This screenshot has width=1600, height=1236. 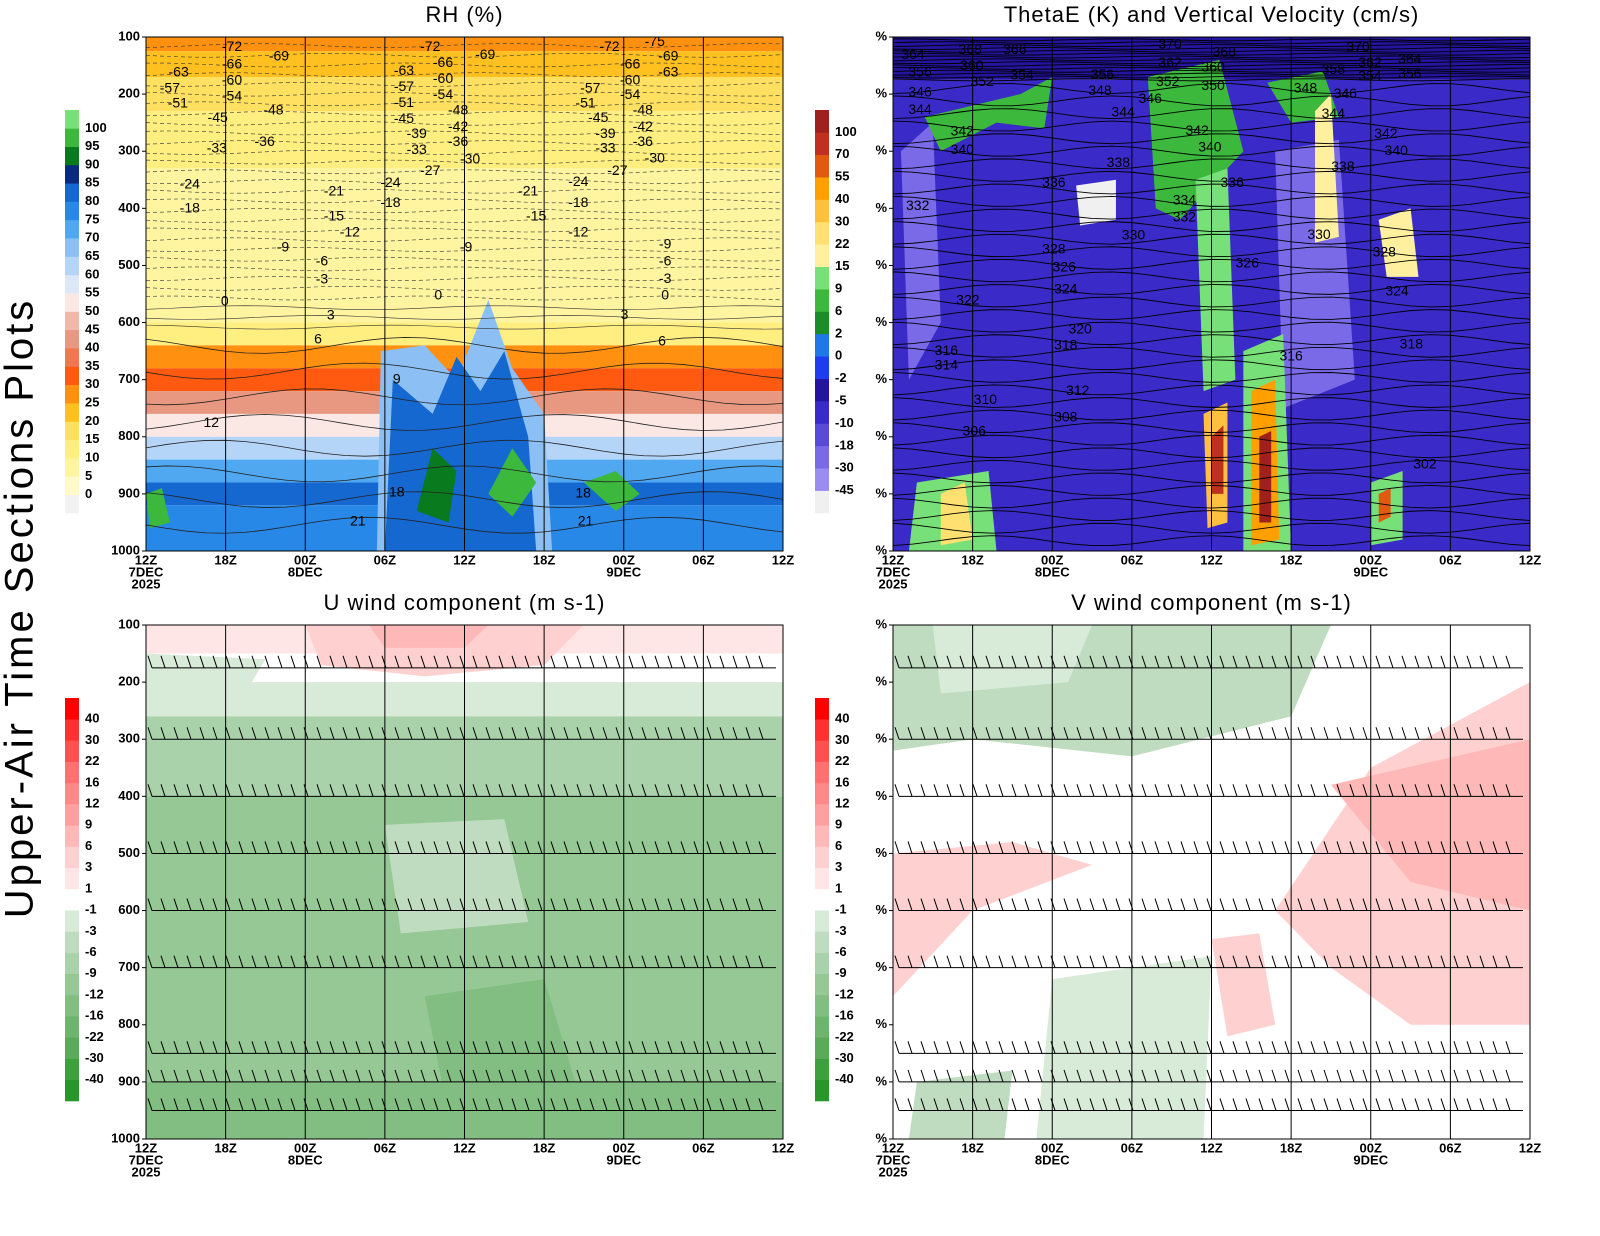 What do you see at coordinates (129, 264) in the screenshot?
I see `y-tick-label: 500` at bounding box center [129, 264].